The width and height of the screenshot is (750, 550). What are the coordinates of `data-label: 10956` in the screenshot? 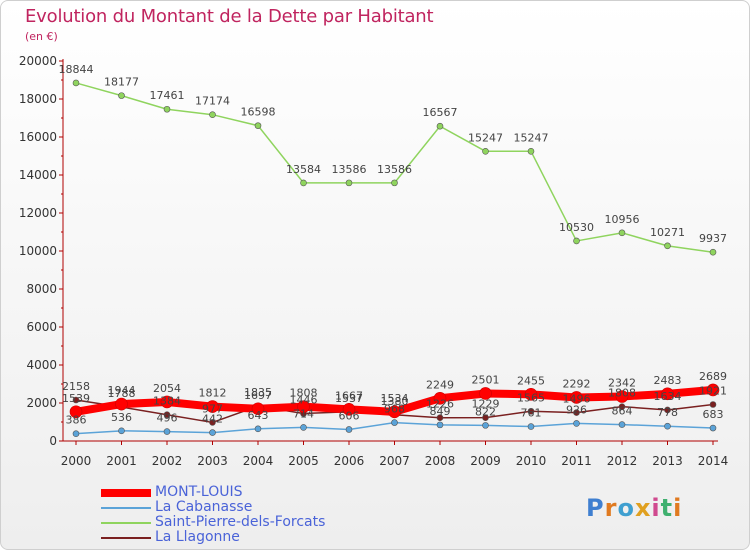 It's located at (622, 219).